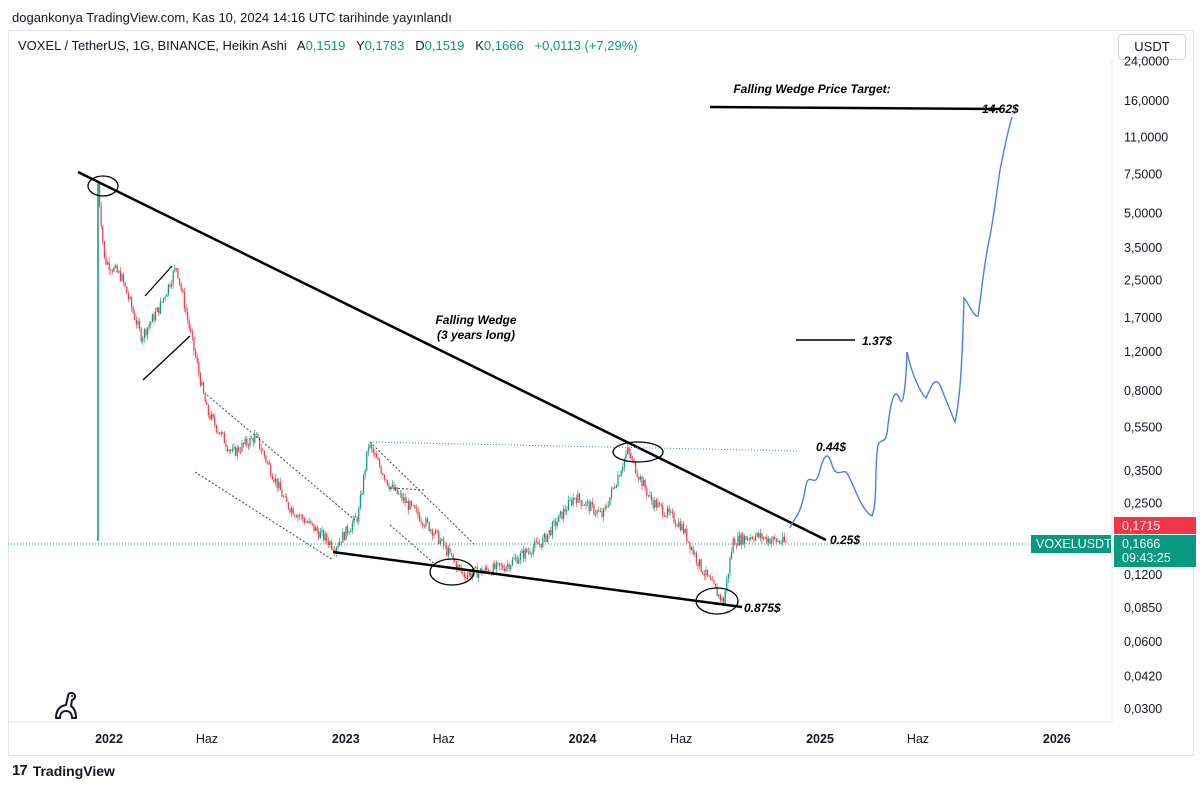 The height and width of the screenshot is (788, 1200). Describe the element at coordinates (1000, 109) in the screenshot. I see `target-price-label: 14.62$` at that location.